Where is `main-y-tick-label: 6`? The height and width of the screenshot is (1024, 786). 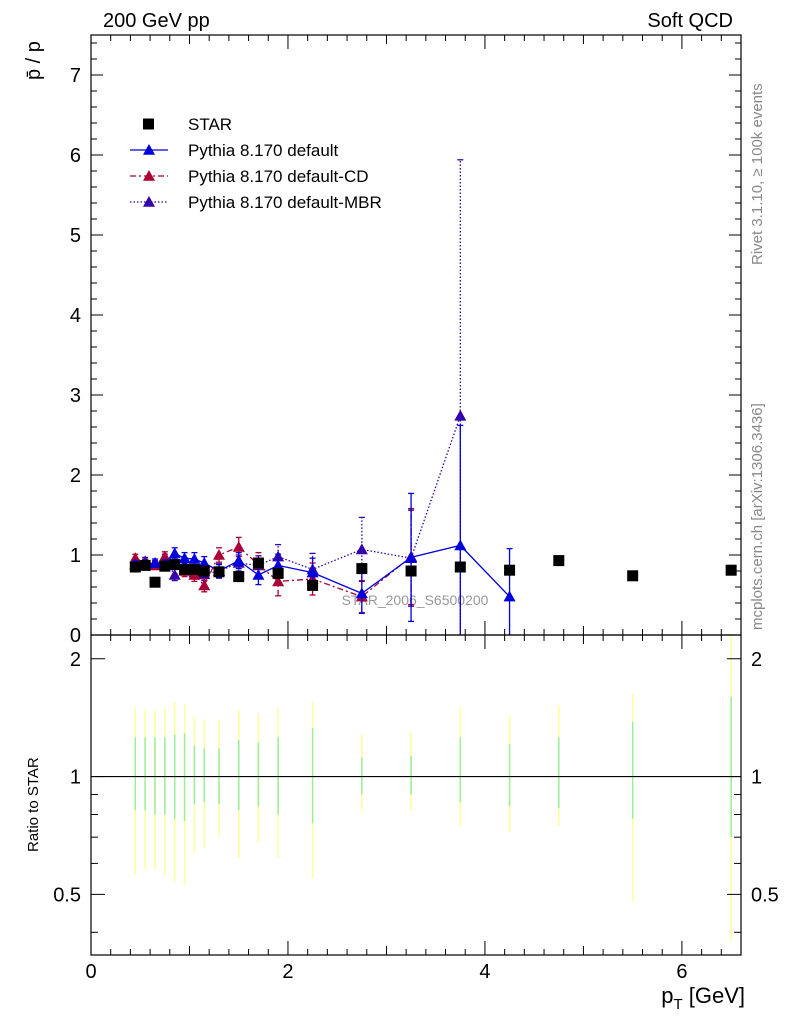
main-y-tick-label: 6 is located at coordinates (75, 156).